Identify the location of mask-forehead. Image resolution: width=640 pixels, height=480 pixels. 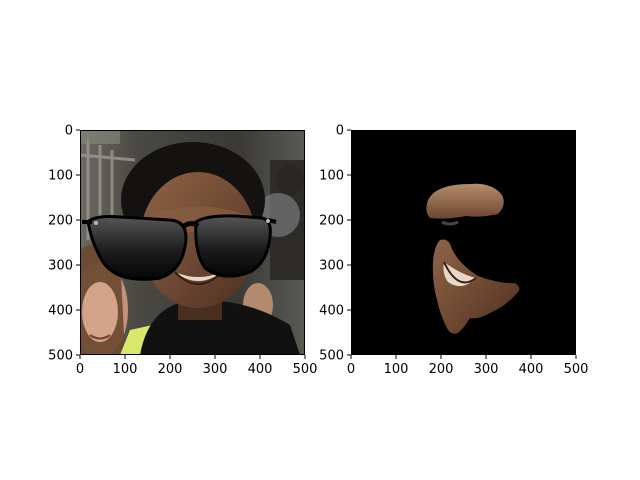
(465, 201).